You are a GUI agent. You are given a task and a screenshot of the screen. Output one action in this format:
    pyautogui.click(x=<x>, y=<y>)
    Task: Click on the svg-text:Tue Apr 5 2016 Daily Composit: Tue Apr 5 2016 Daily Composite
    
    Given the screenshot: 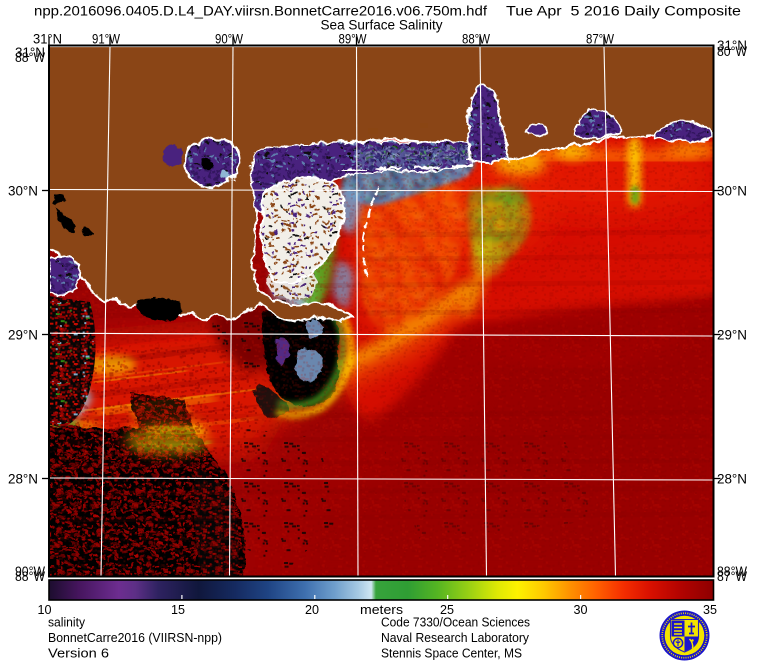 What is the action you would take?
    pyautogui.click(x=623, y=11)
    